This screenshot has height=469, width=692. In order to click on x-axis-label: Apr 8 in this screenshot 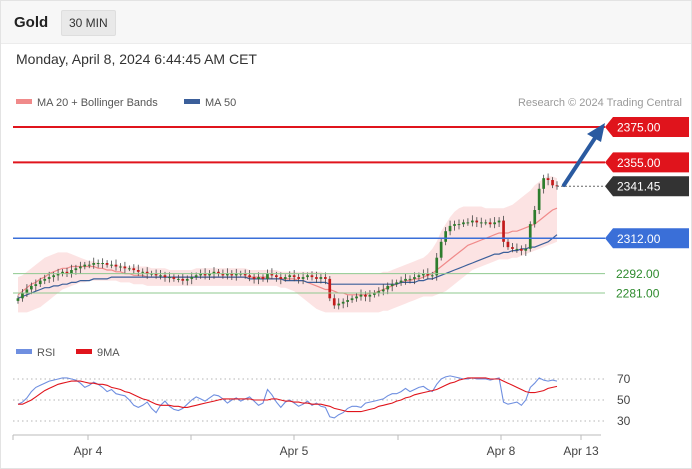, I will do `click(501, 451)`.